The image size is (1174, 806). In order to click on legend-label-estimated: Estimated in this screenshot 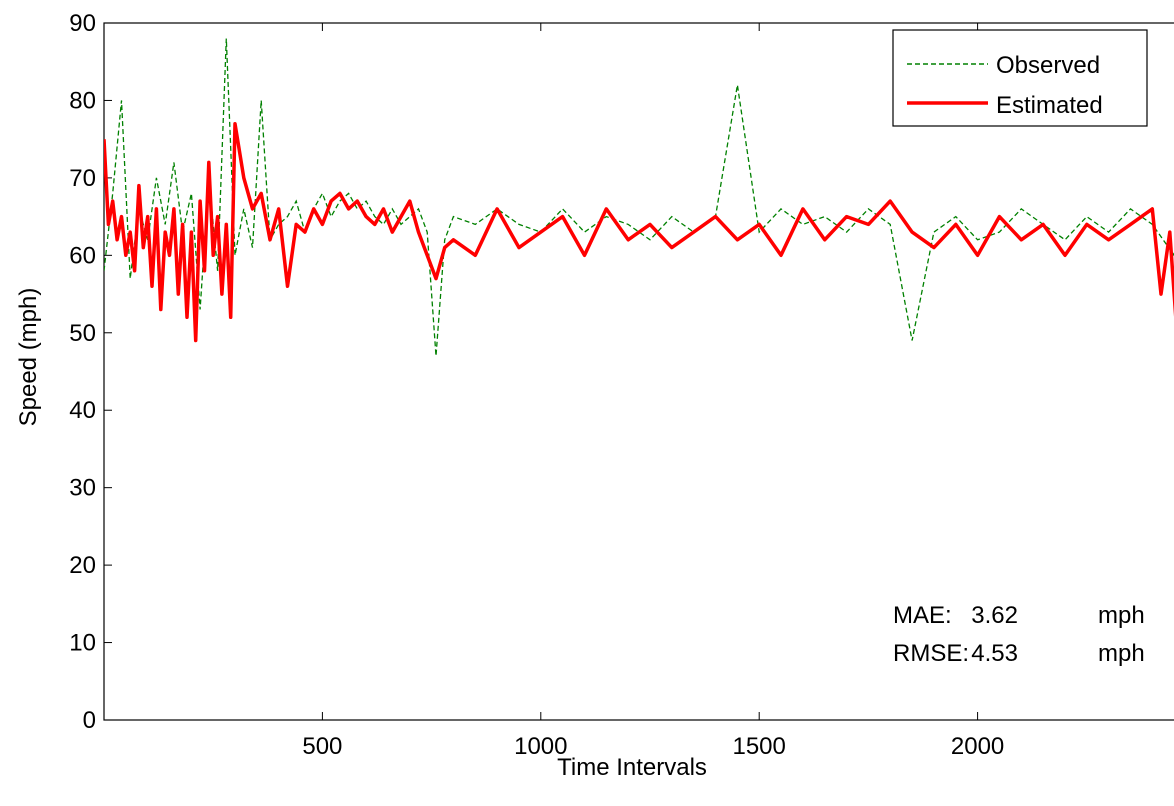, I will do `click(1049, 105)`.